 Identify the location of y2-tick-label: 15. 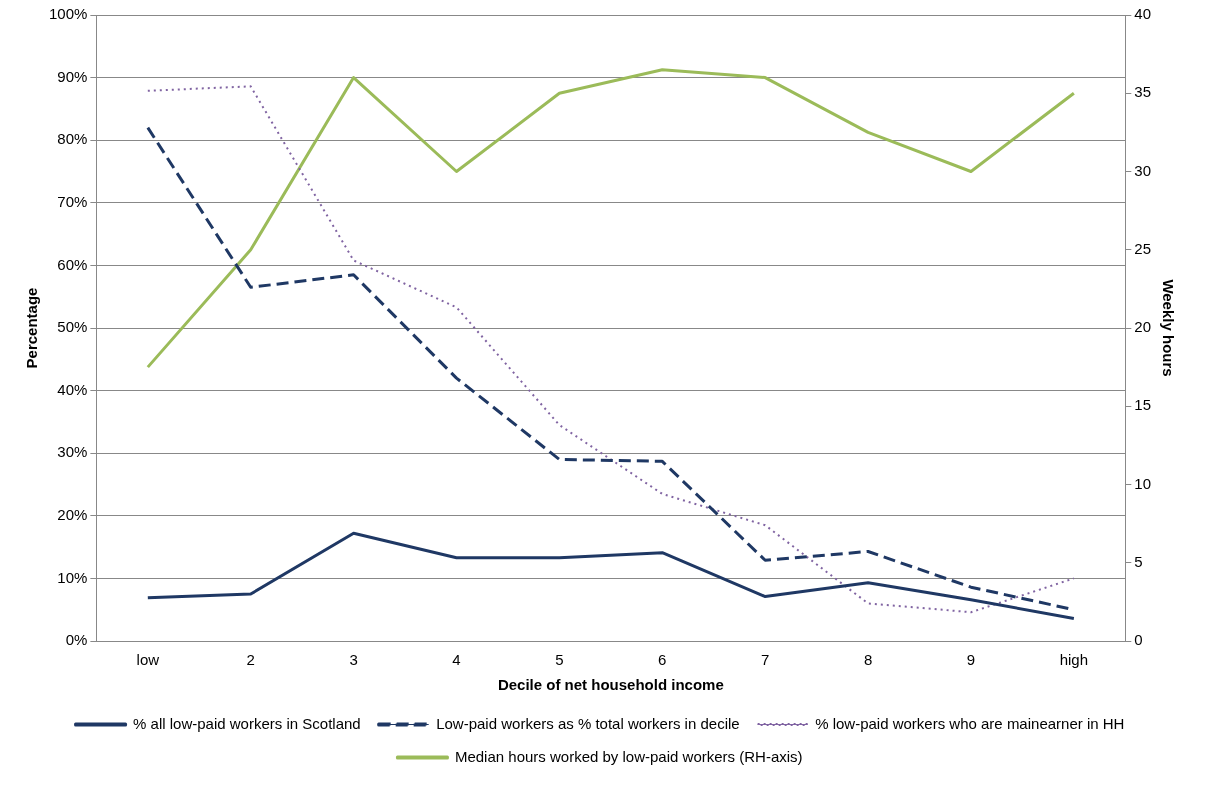
(1142, 405).